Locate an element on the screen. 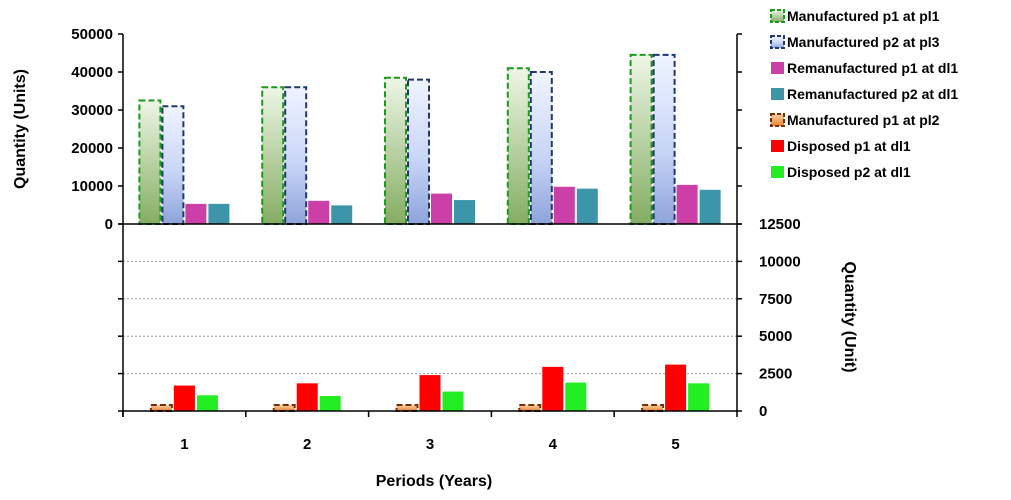 This screenshot has width=1011, height=500. x-tick-label: 4 is located at coordinates (553, 444).